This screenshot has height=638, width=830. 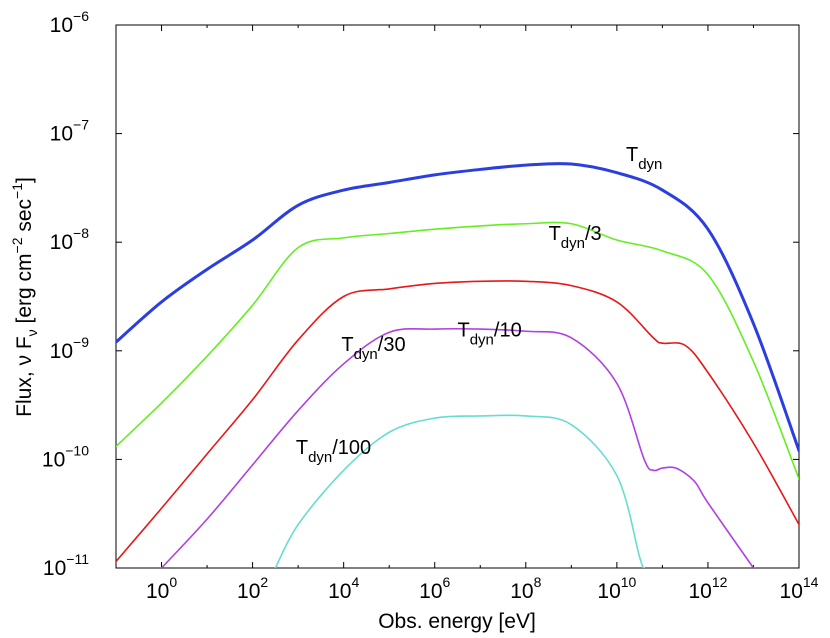 I want to click on tick-exponent: −11, so click(x=77, y=559).